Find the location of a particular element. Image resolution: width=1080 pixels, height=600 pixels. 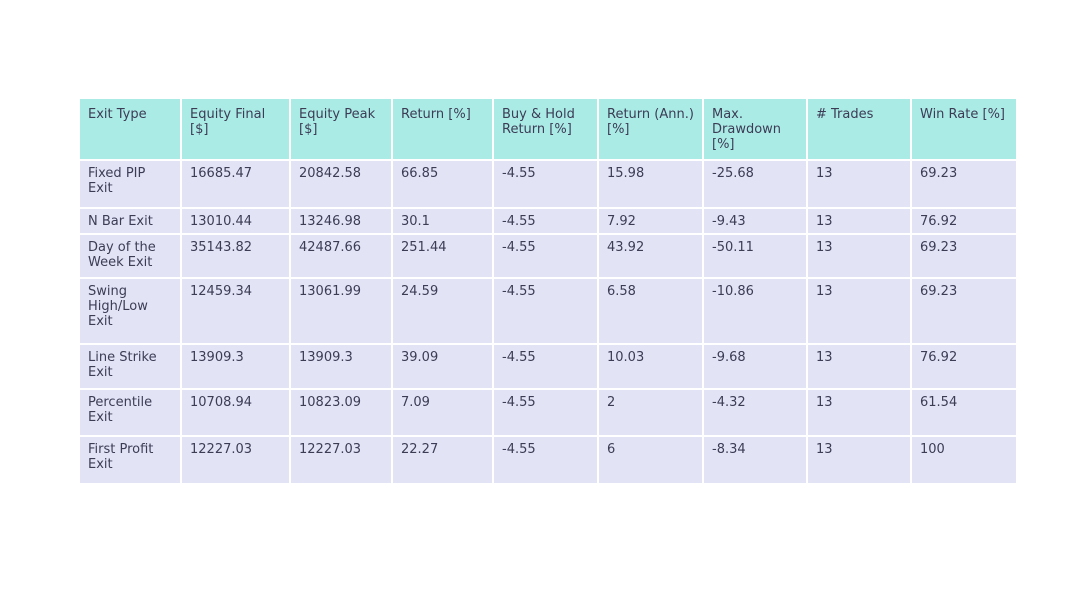

table-cell: -10.86 is located at coordinates (755, 311).